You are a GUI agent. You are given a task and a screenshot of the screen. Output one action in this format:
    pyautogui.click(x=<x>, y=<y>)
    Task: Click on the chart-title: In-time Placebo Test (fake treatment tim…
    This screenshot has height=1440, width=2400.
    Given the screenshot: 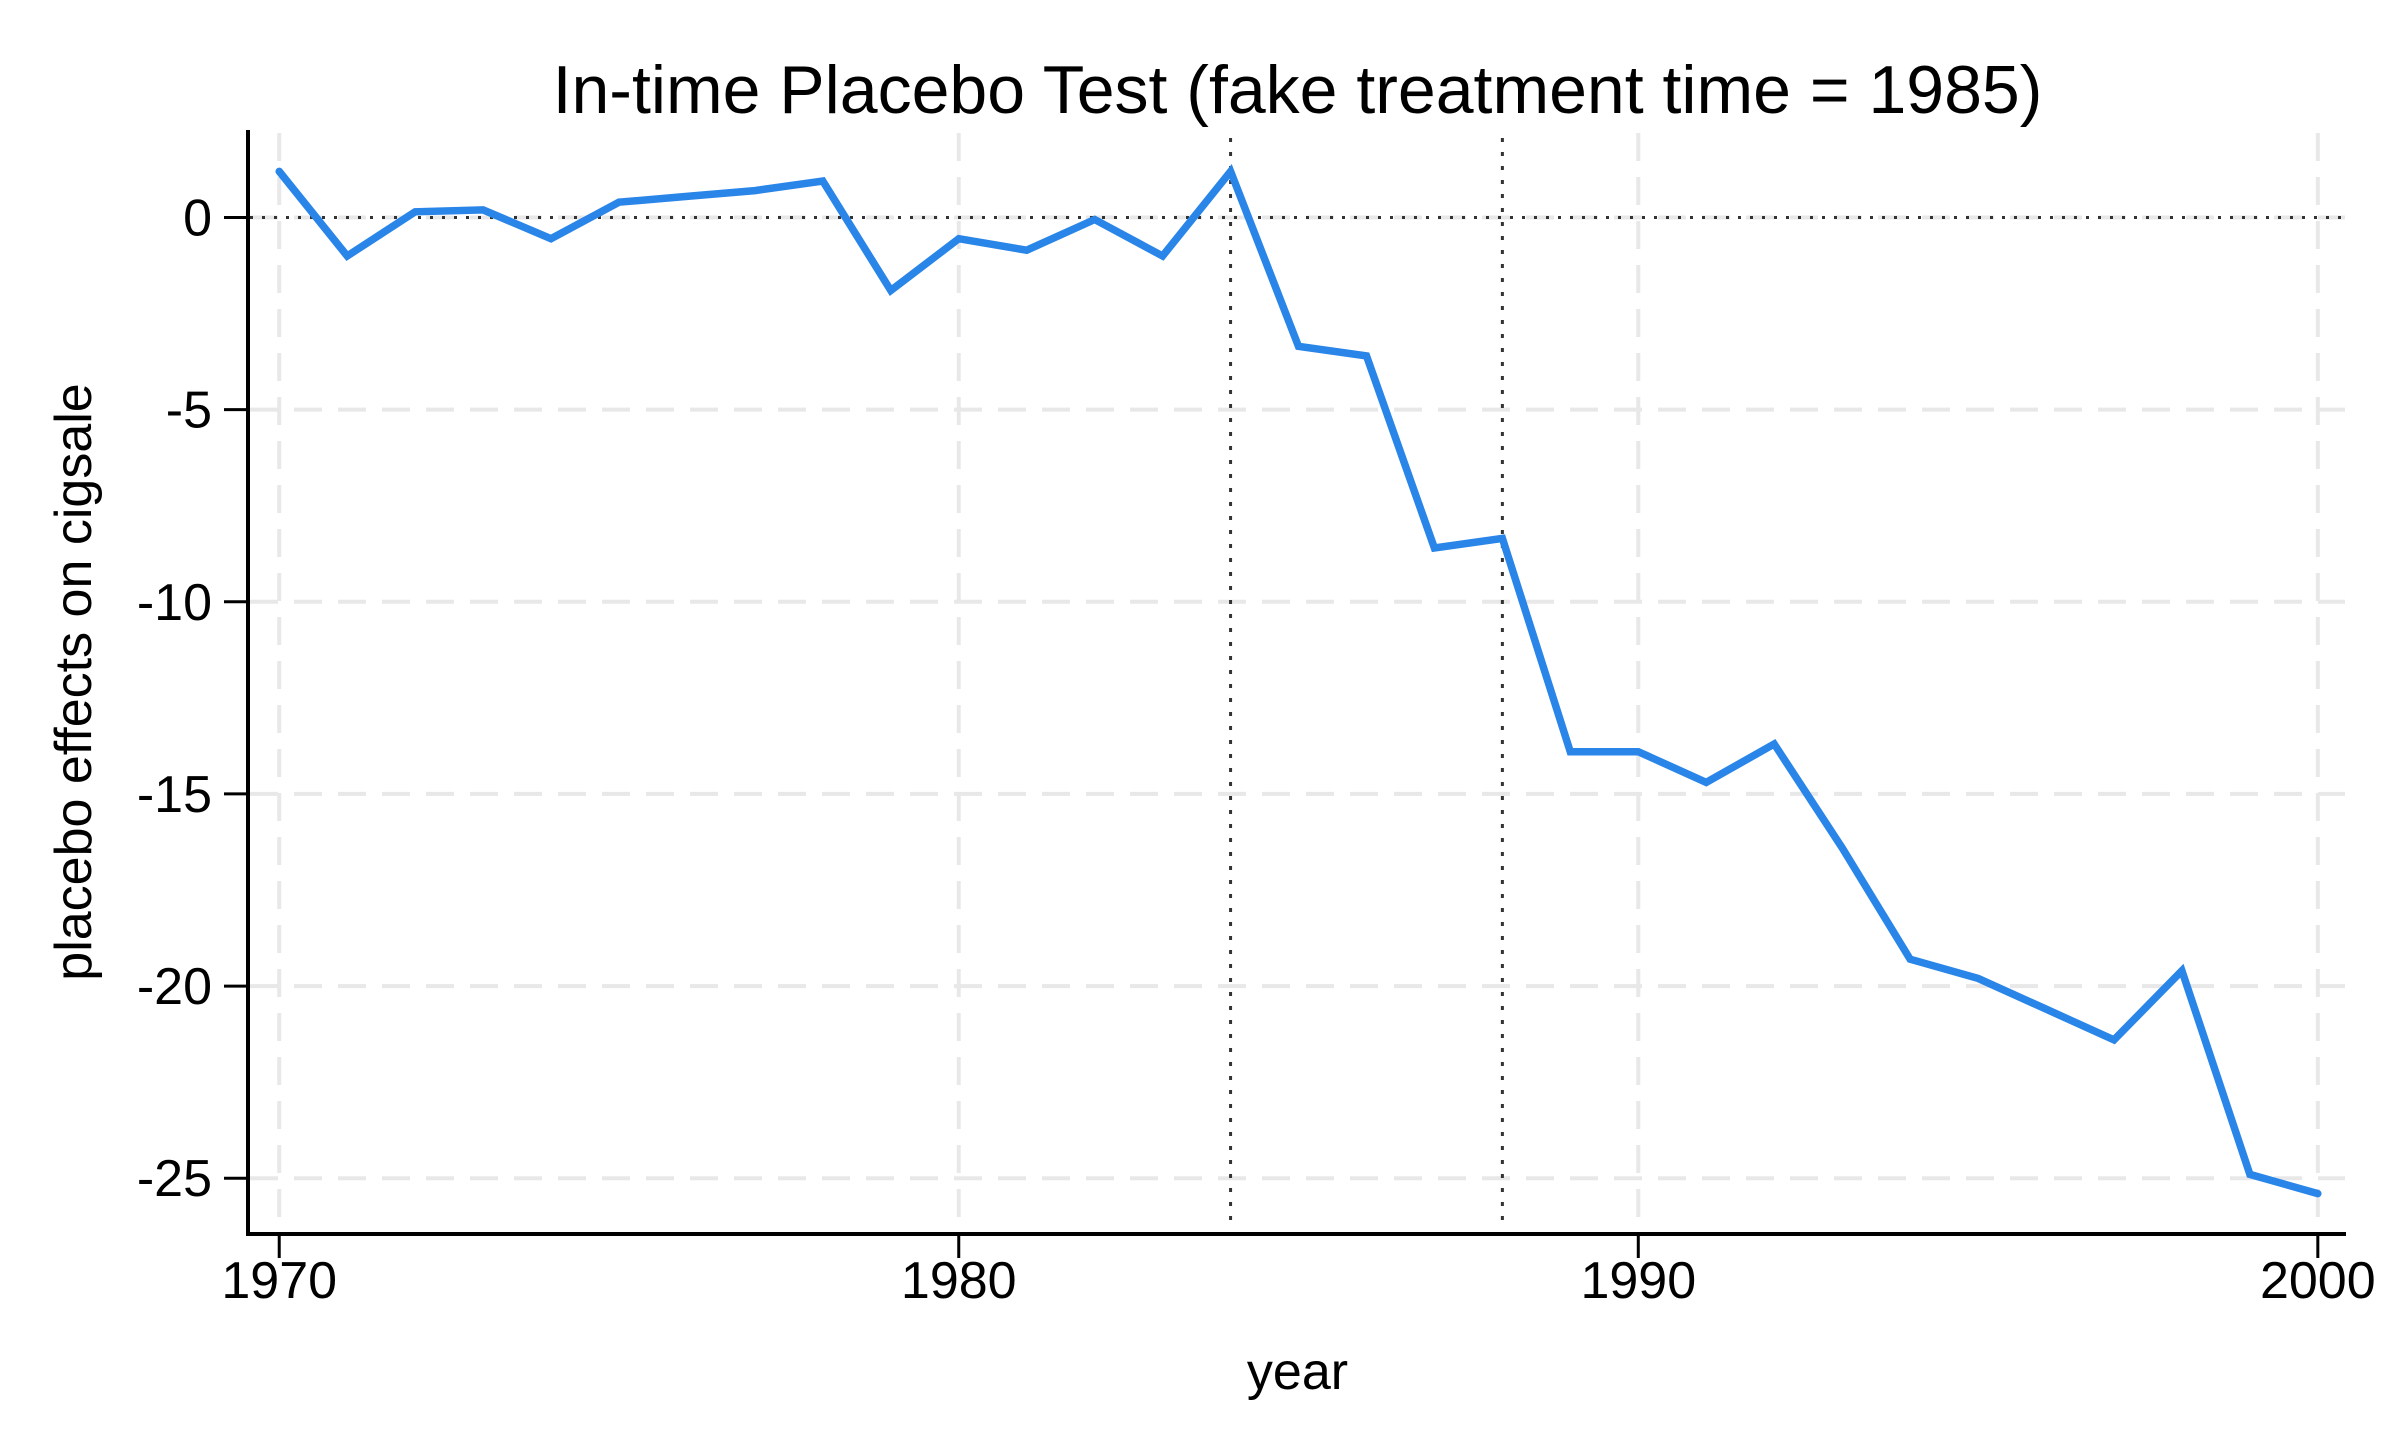 What is the action you would take?
    pyautogui.click(x=1297, y=90)
    